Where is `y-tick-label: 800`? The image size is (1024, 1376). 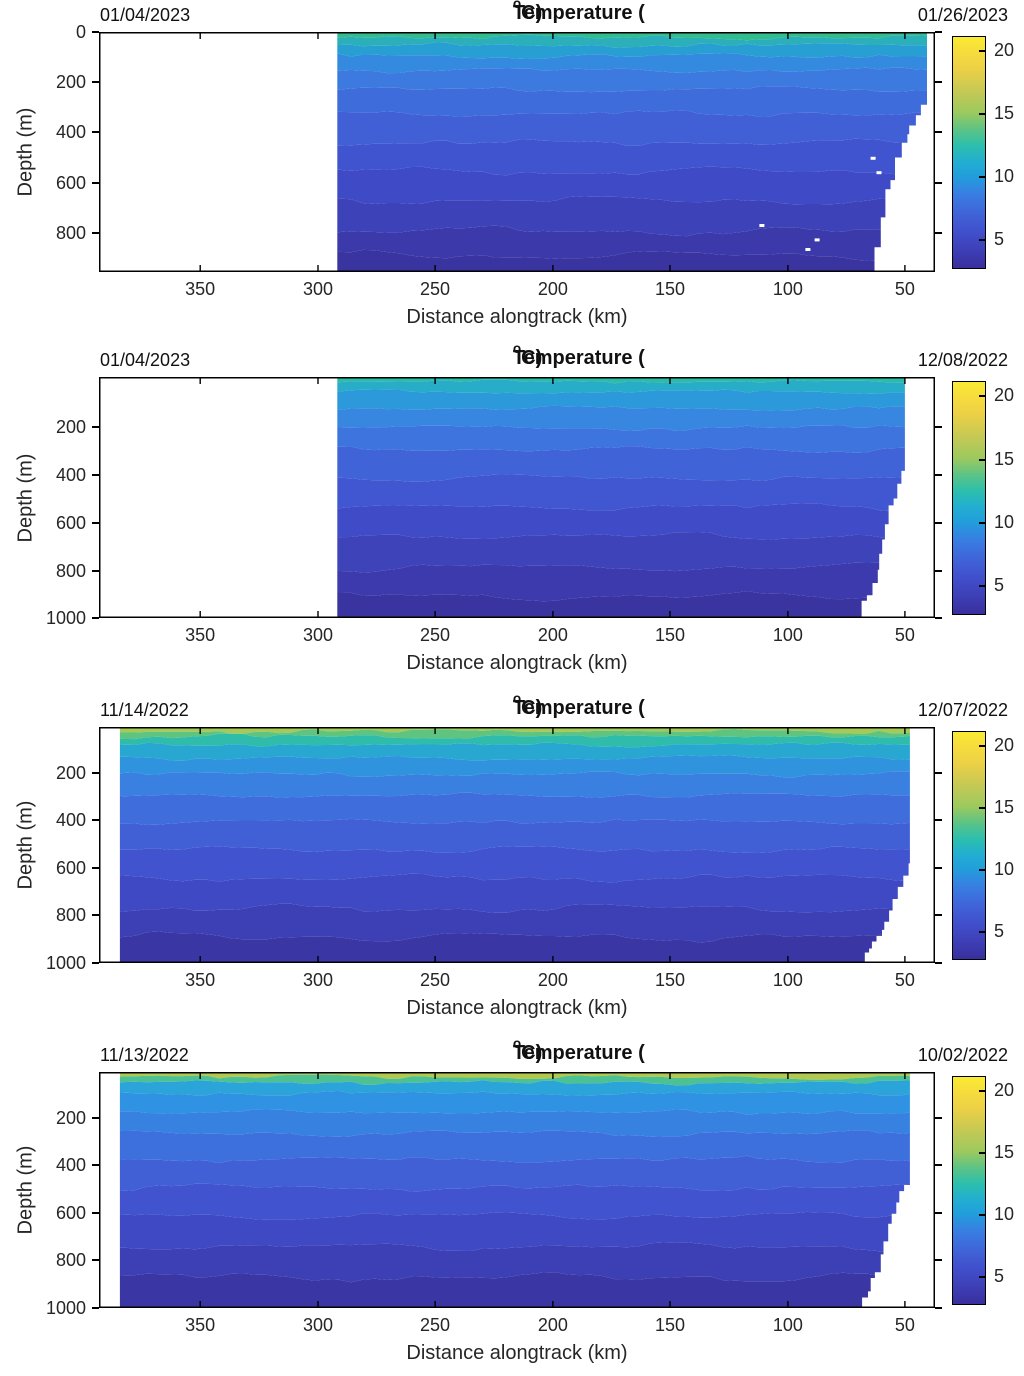
y-tick-label: 800 is located at coordinates (70, 915).